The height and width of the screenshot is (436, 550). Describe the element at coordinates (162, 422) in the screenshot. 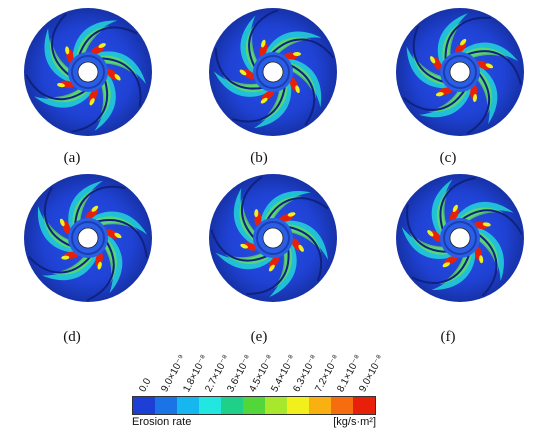

I see `legend-title: Erosion rate` at that location.